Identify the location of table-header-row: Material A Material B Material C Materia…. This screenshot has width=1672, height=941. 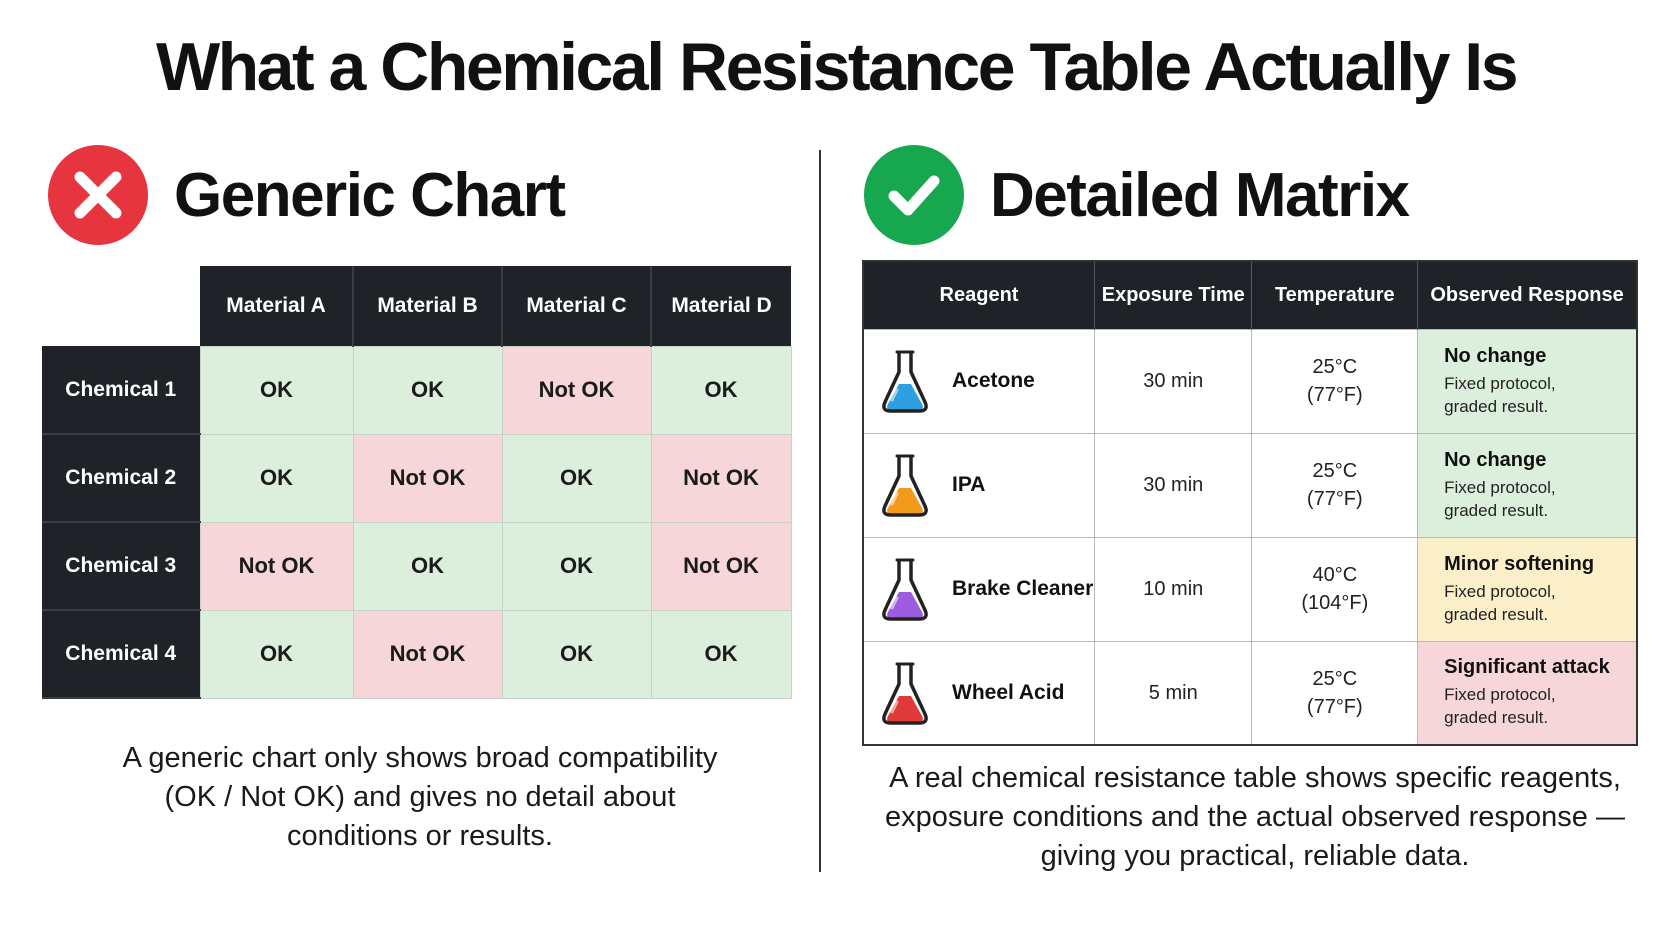
(416, 306).